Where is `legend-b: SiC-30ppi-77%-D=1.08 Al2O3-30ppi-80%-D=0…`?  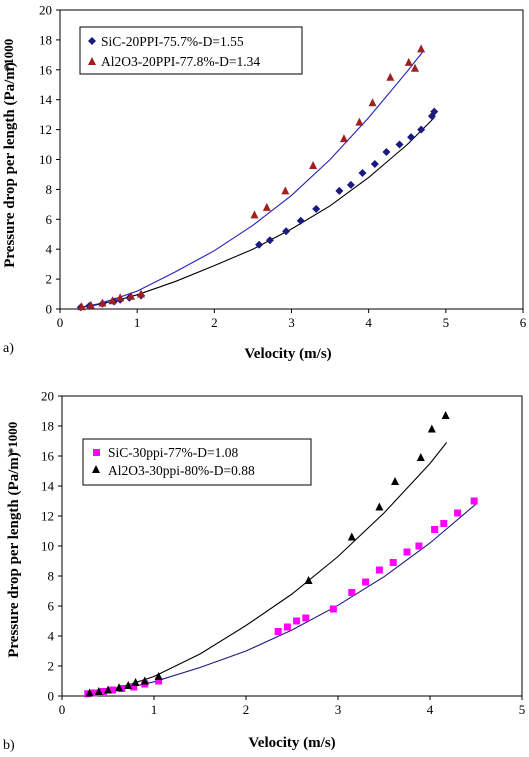 legend-b: SiC-30ppi-77%-D=1.08 Al2O3-30ppi-80%-D=0… is located at coordinates (197, 462).